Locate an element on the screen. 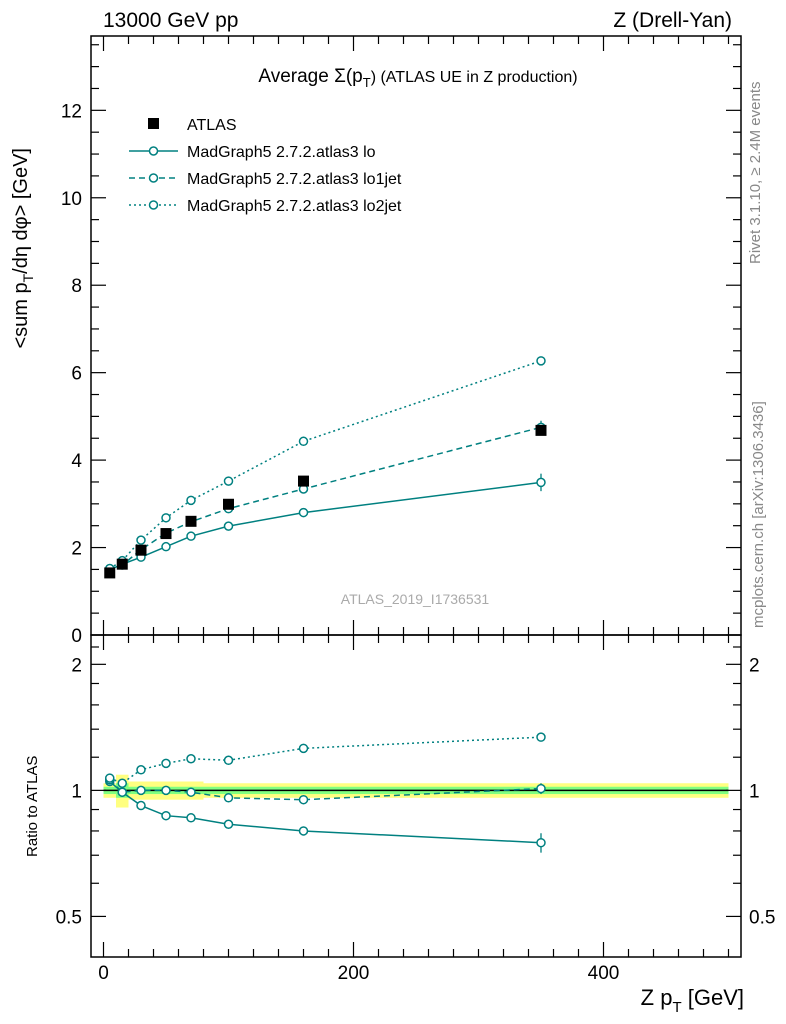 The width and height of the screenshot is (786, 1024). main-y-axis-label: <sum pT/dη dφ> [GeV] is located at coordinates (23, 248).